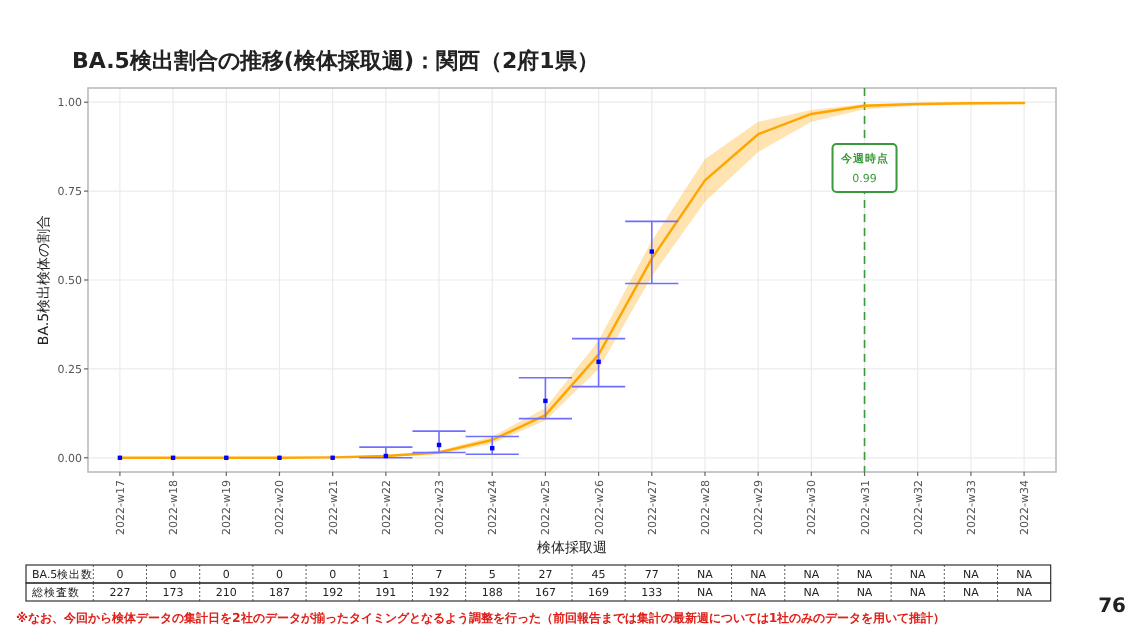  Describe the element at coordinates (335, 61) in the screenshot. I see `chart-title: BA.5検出割合の推移(検体採取週)：関西（2府1県）` at that location.